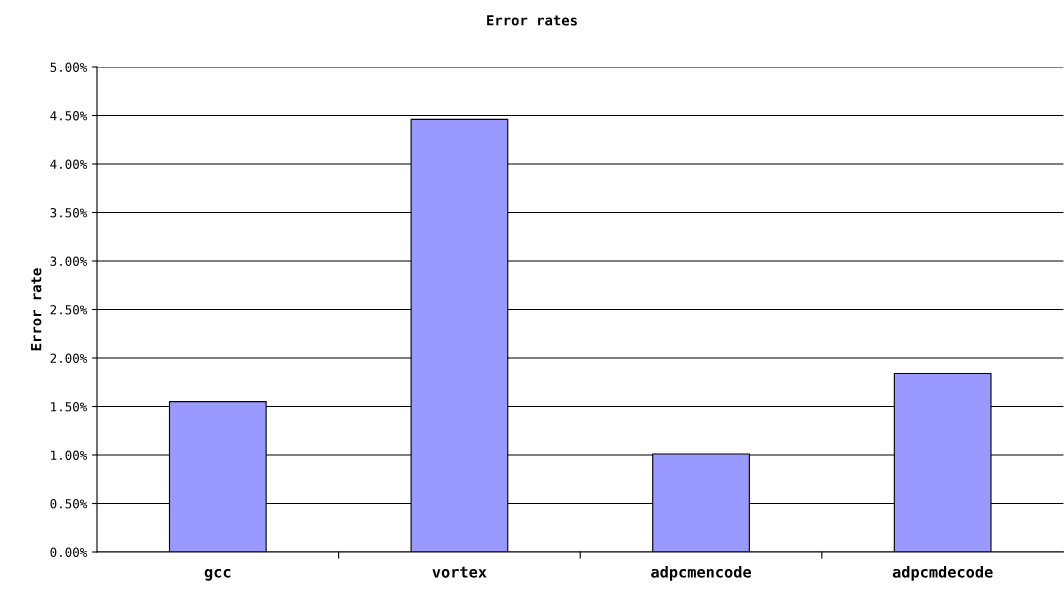  What do you see at coordinates (701, 573) in the screenshot?
I see `x-tick-label: adpcmencode` at bounding box center [701, 573].